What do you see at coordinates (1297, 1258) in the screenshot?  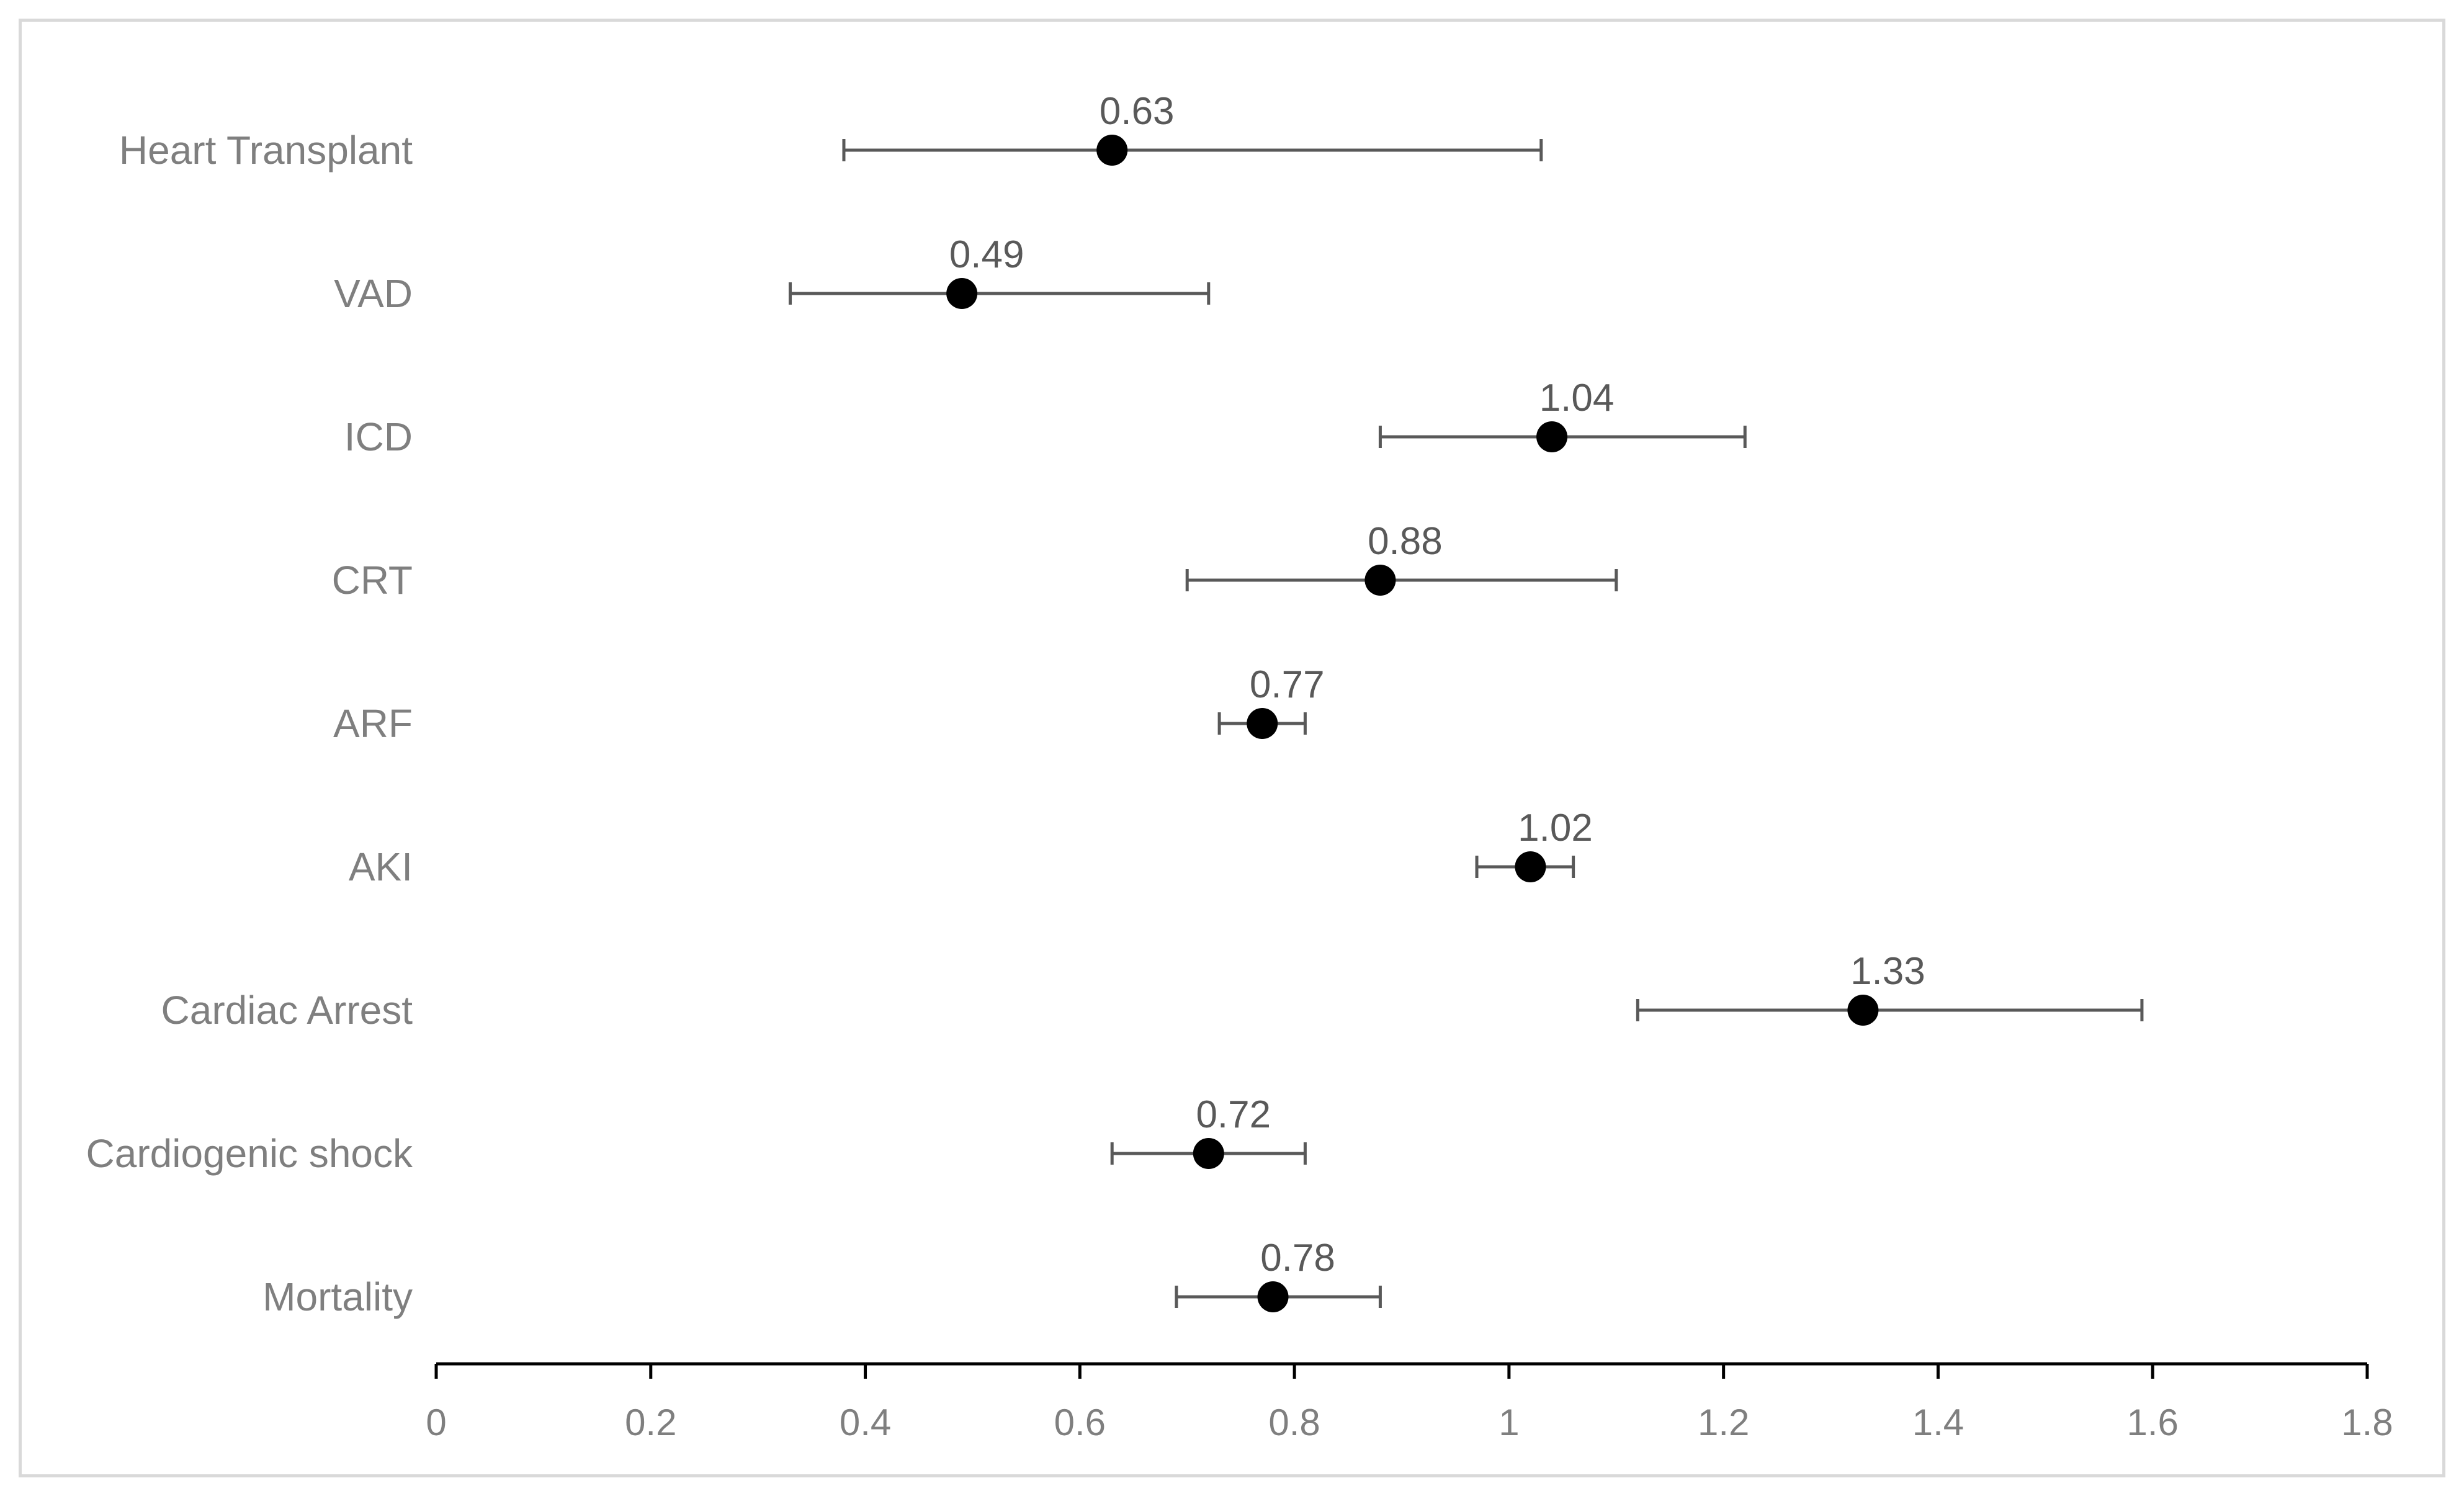 I see `data-label: 0.78` at bounding box center [1297, 1258].